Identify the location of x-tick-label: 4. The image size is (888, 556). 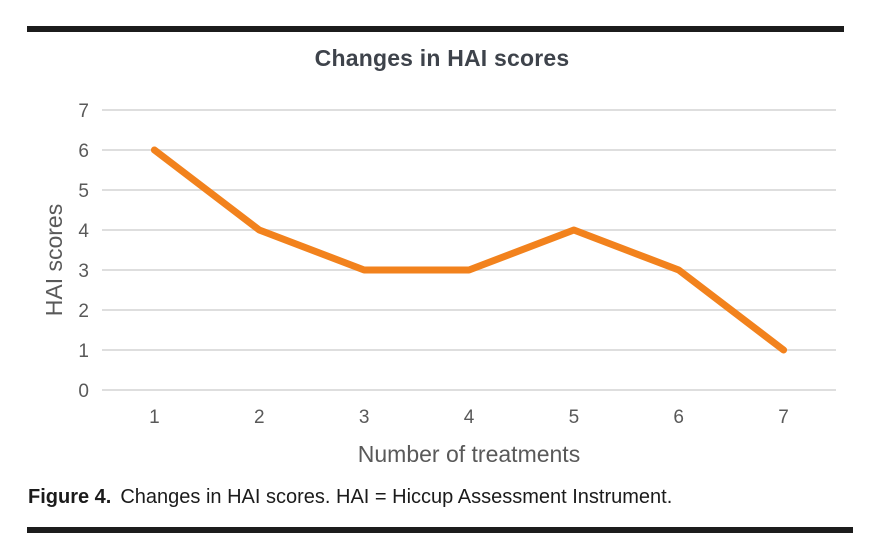
(469, 417).